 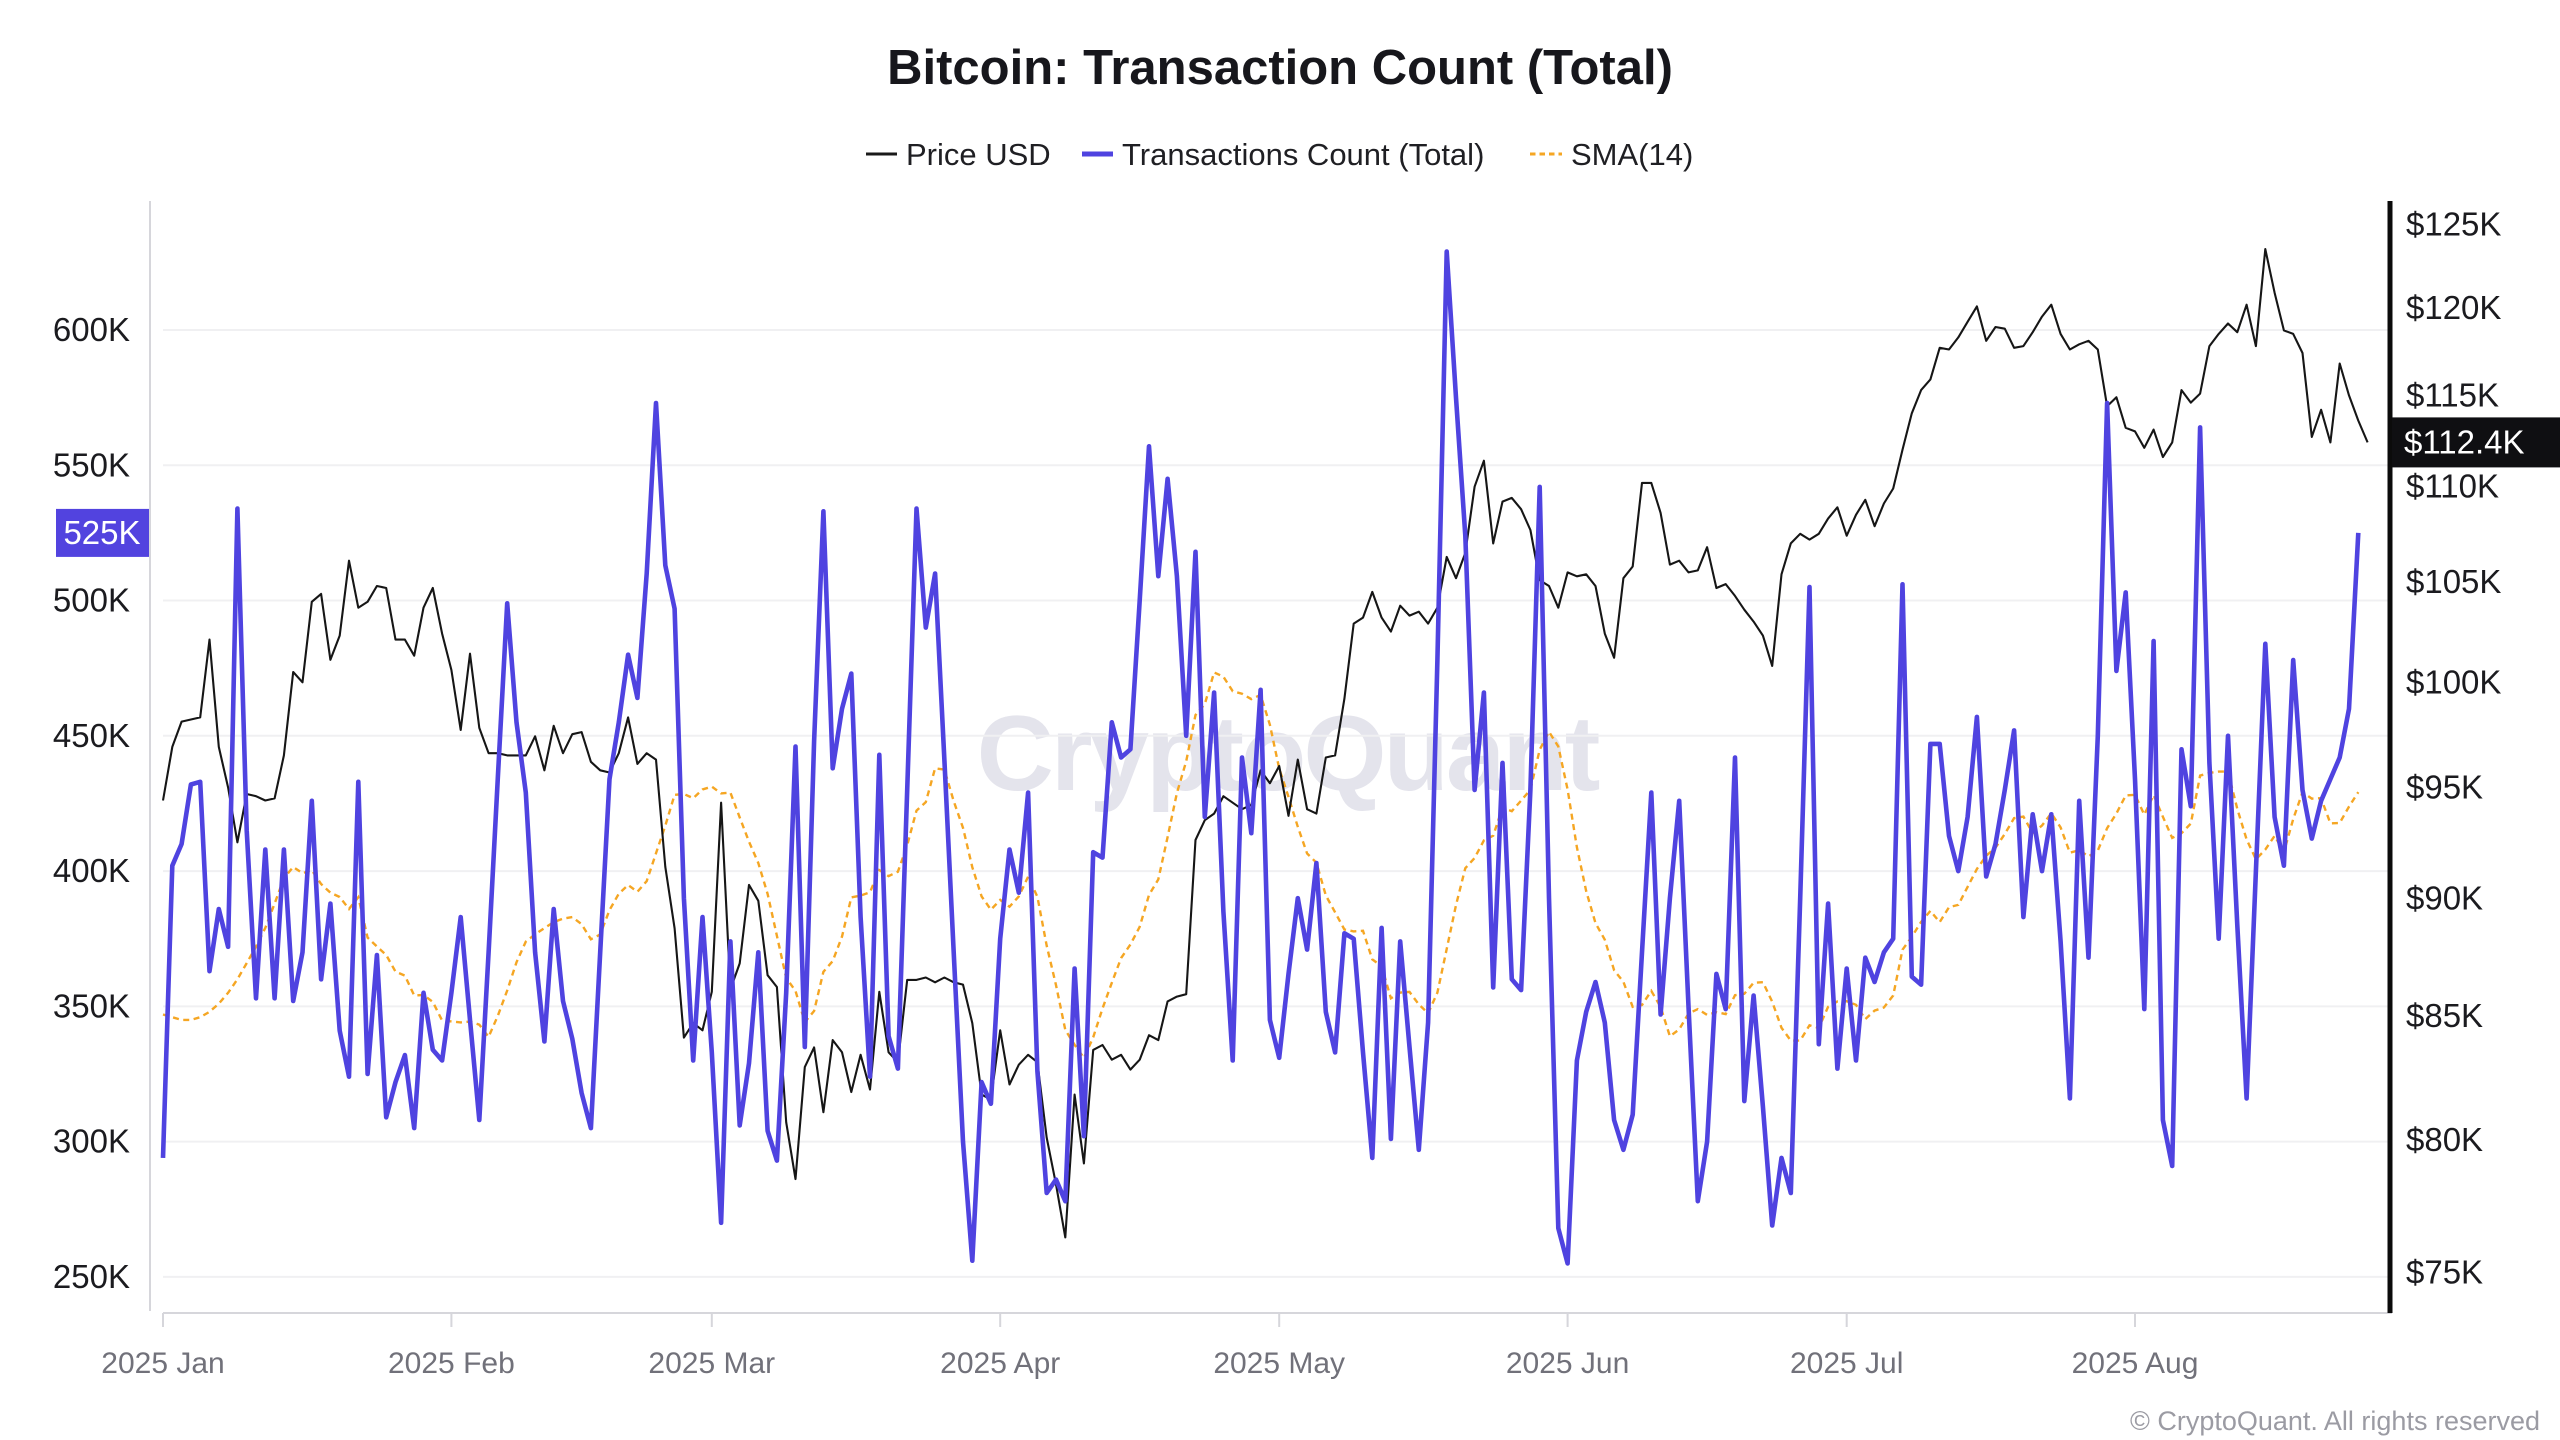 What do you see at coordinates (2444, 1015) in the screenshot?
I see `svg-text: $85K` at bounding box center [2444, 1015].